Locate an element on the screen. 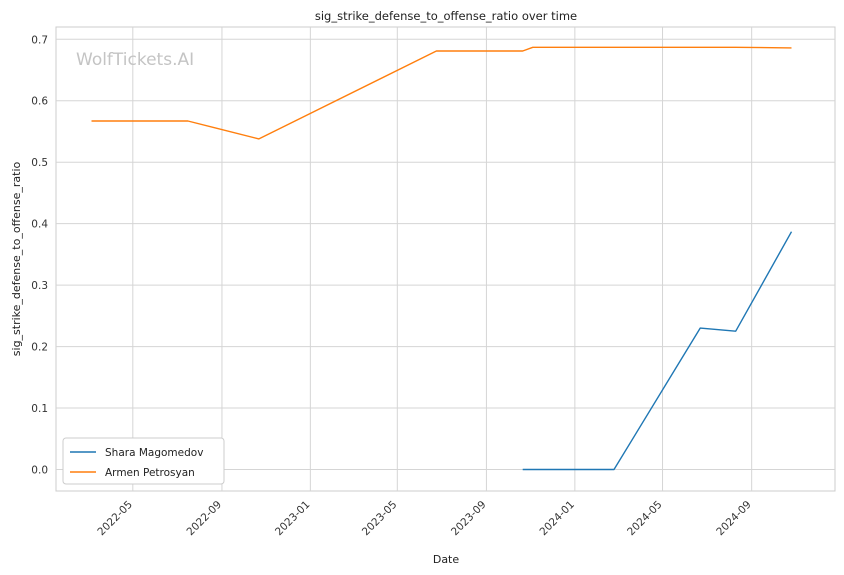 The height and width of the screenshot is (575, 844). y-tick-label: 0.4 is located at coordinates (39, 225).